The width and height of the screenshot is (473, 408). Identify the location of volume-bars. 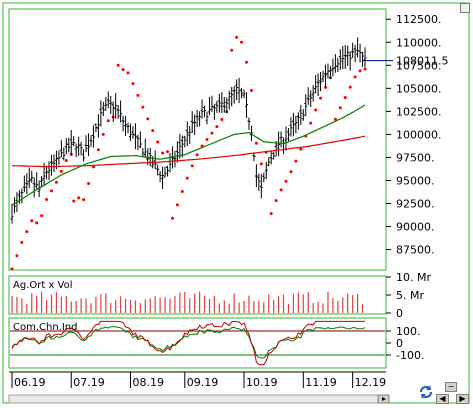
(187, 302).